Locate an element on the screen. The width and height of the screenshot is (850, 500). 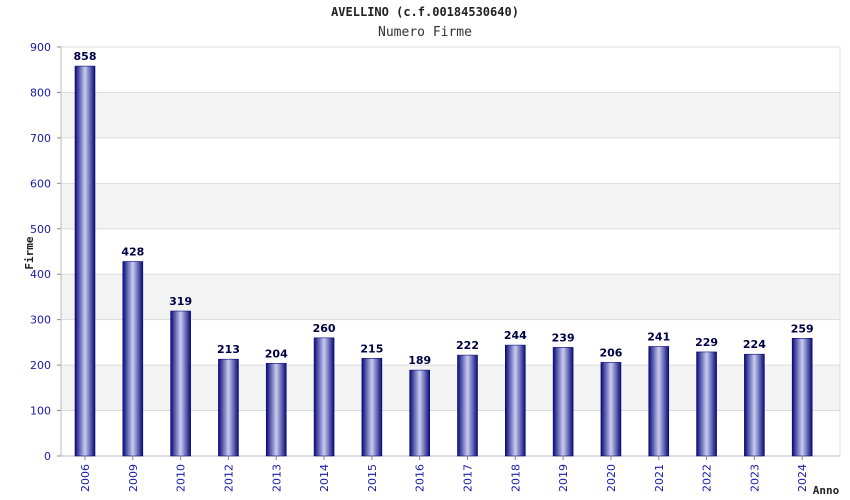
bar-2023 is located at coordinates (754, 405).